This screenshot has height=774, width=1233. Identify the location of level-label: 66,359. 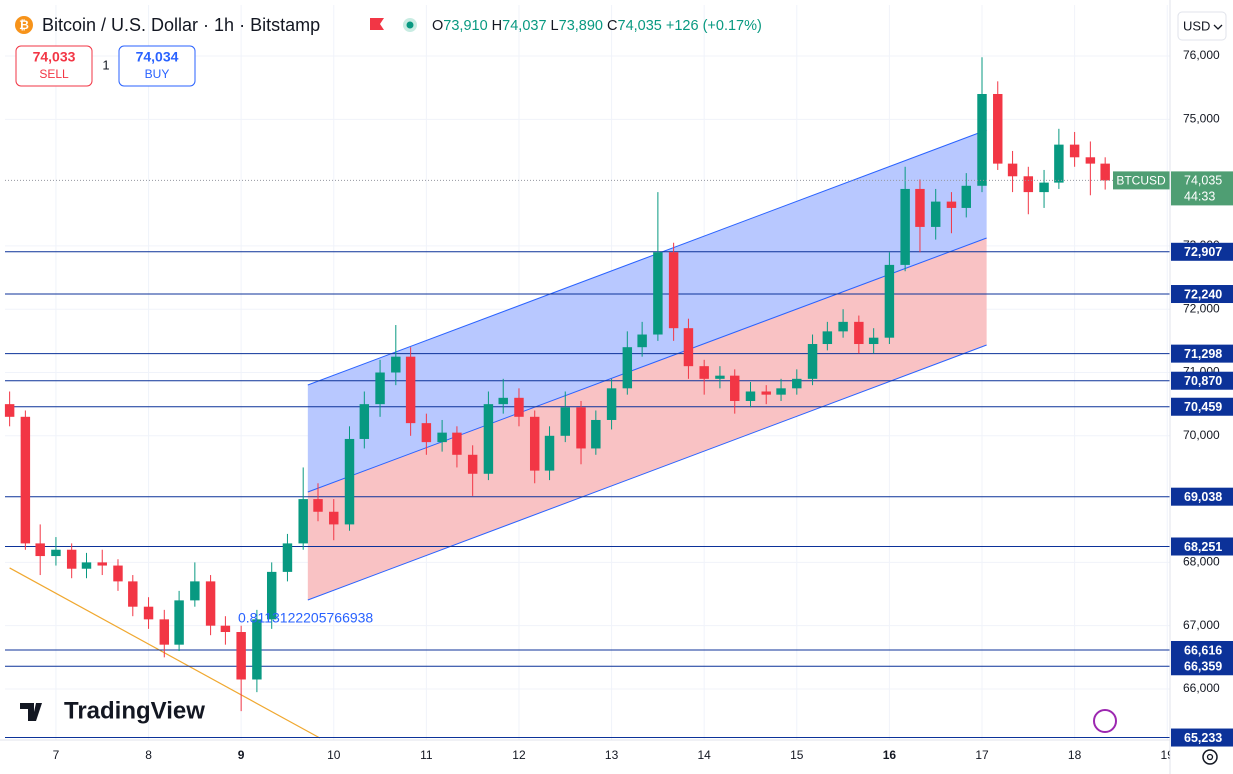
(1203, 667).